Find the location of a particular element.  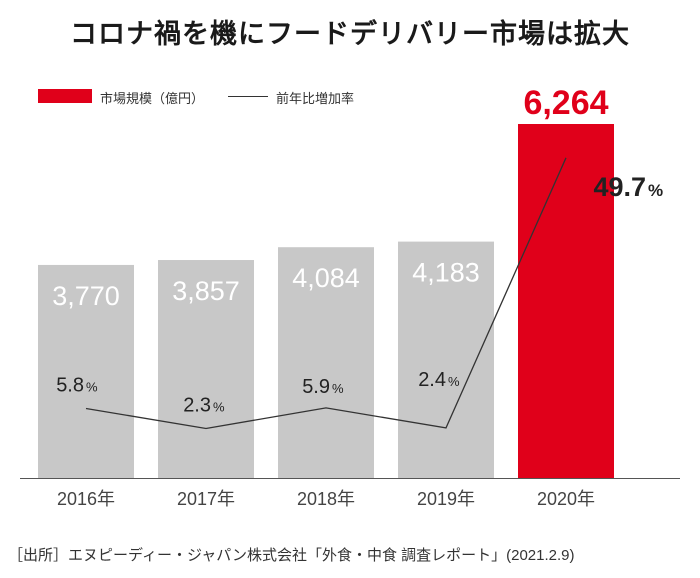

growth-rate-label: 5.9 is located at coordinates (316, 387).